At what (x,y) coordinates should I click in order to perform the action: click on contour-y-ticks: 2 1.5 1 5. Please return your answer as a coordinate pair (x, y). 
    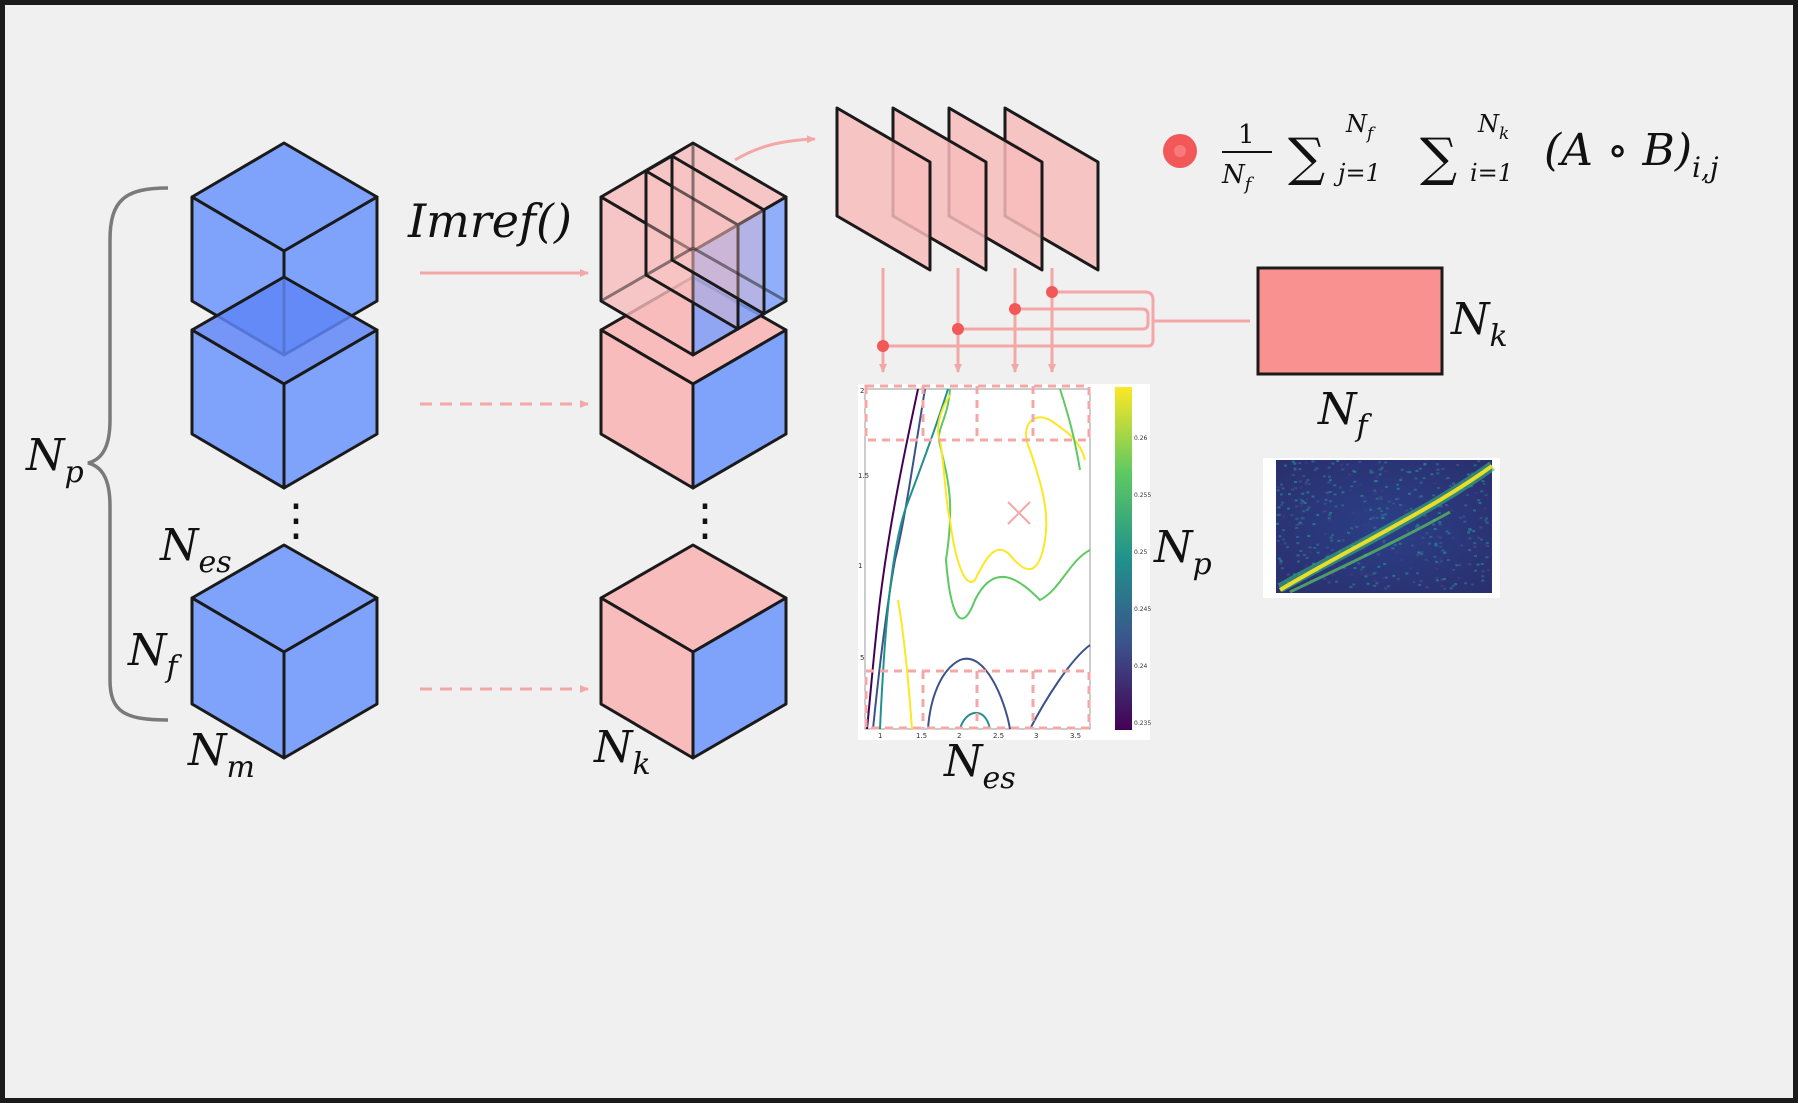
    Looking at the image, I should click on (863, 524).